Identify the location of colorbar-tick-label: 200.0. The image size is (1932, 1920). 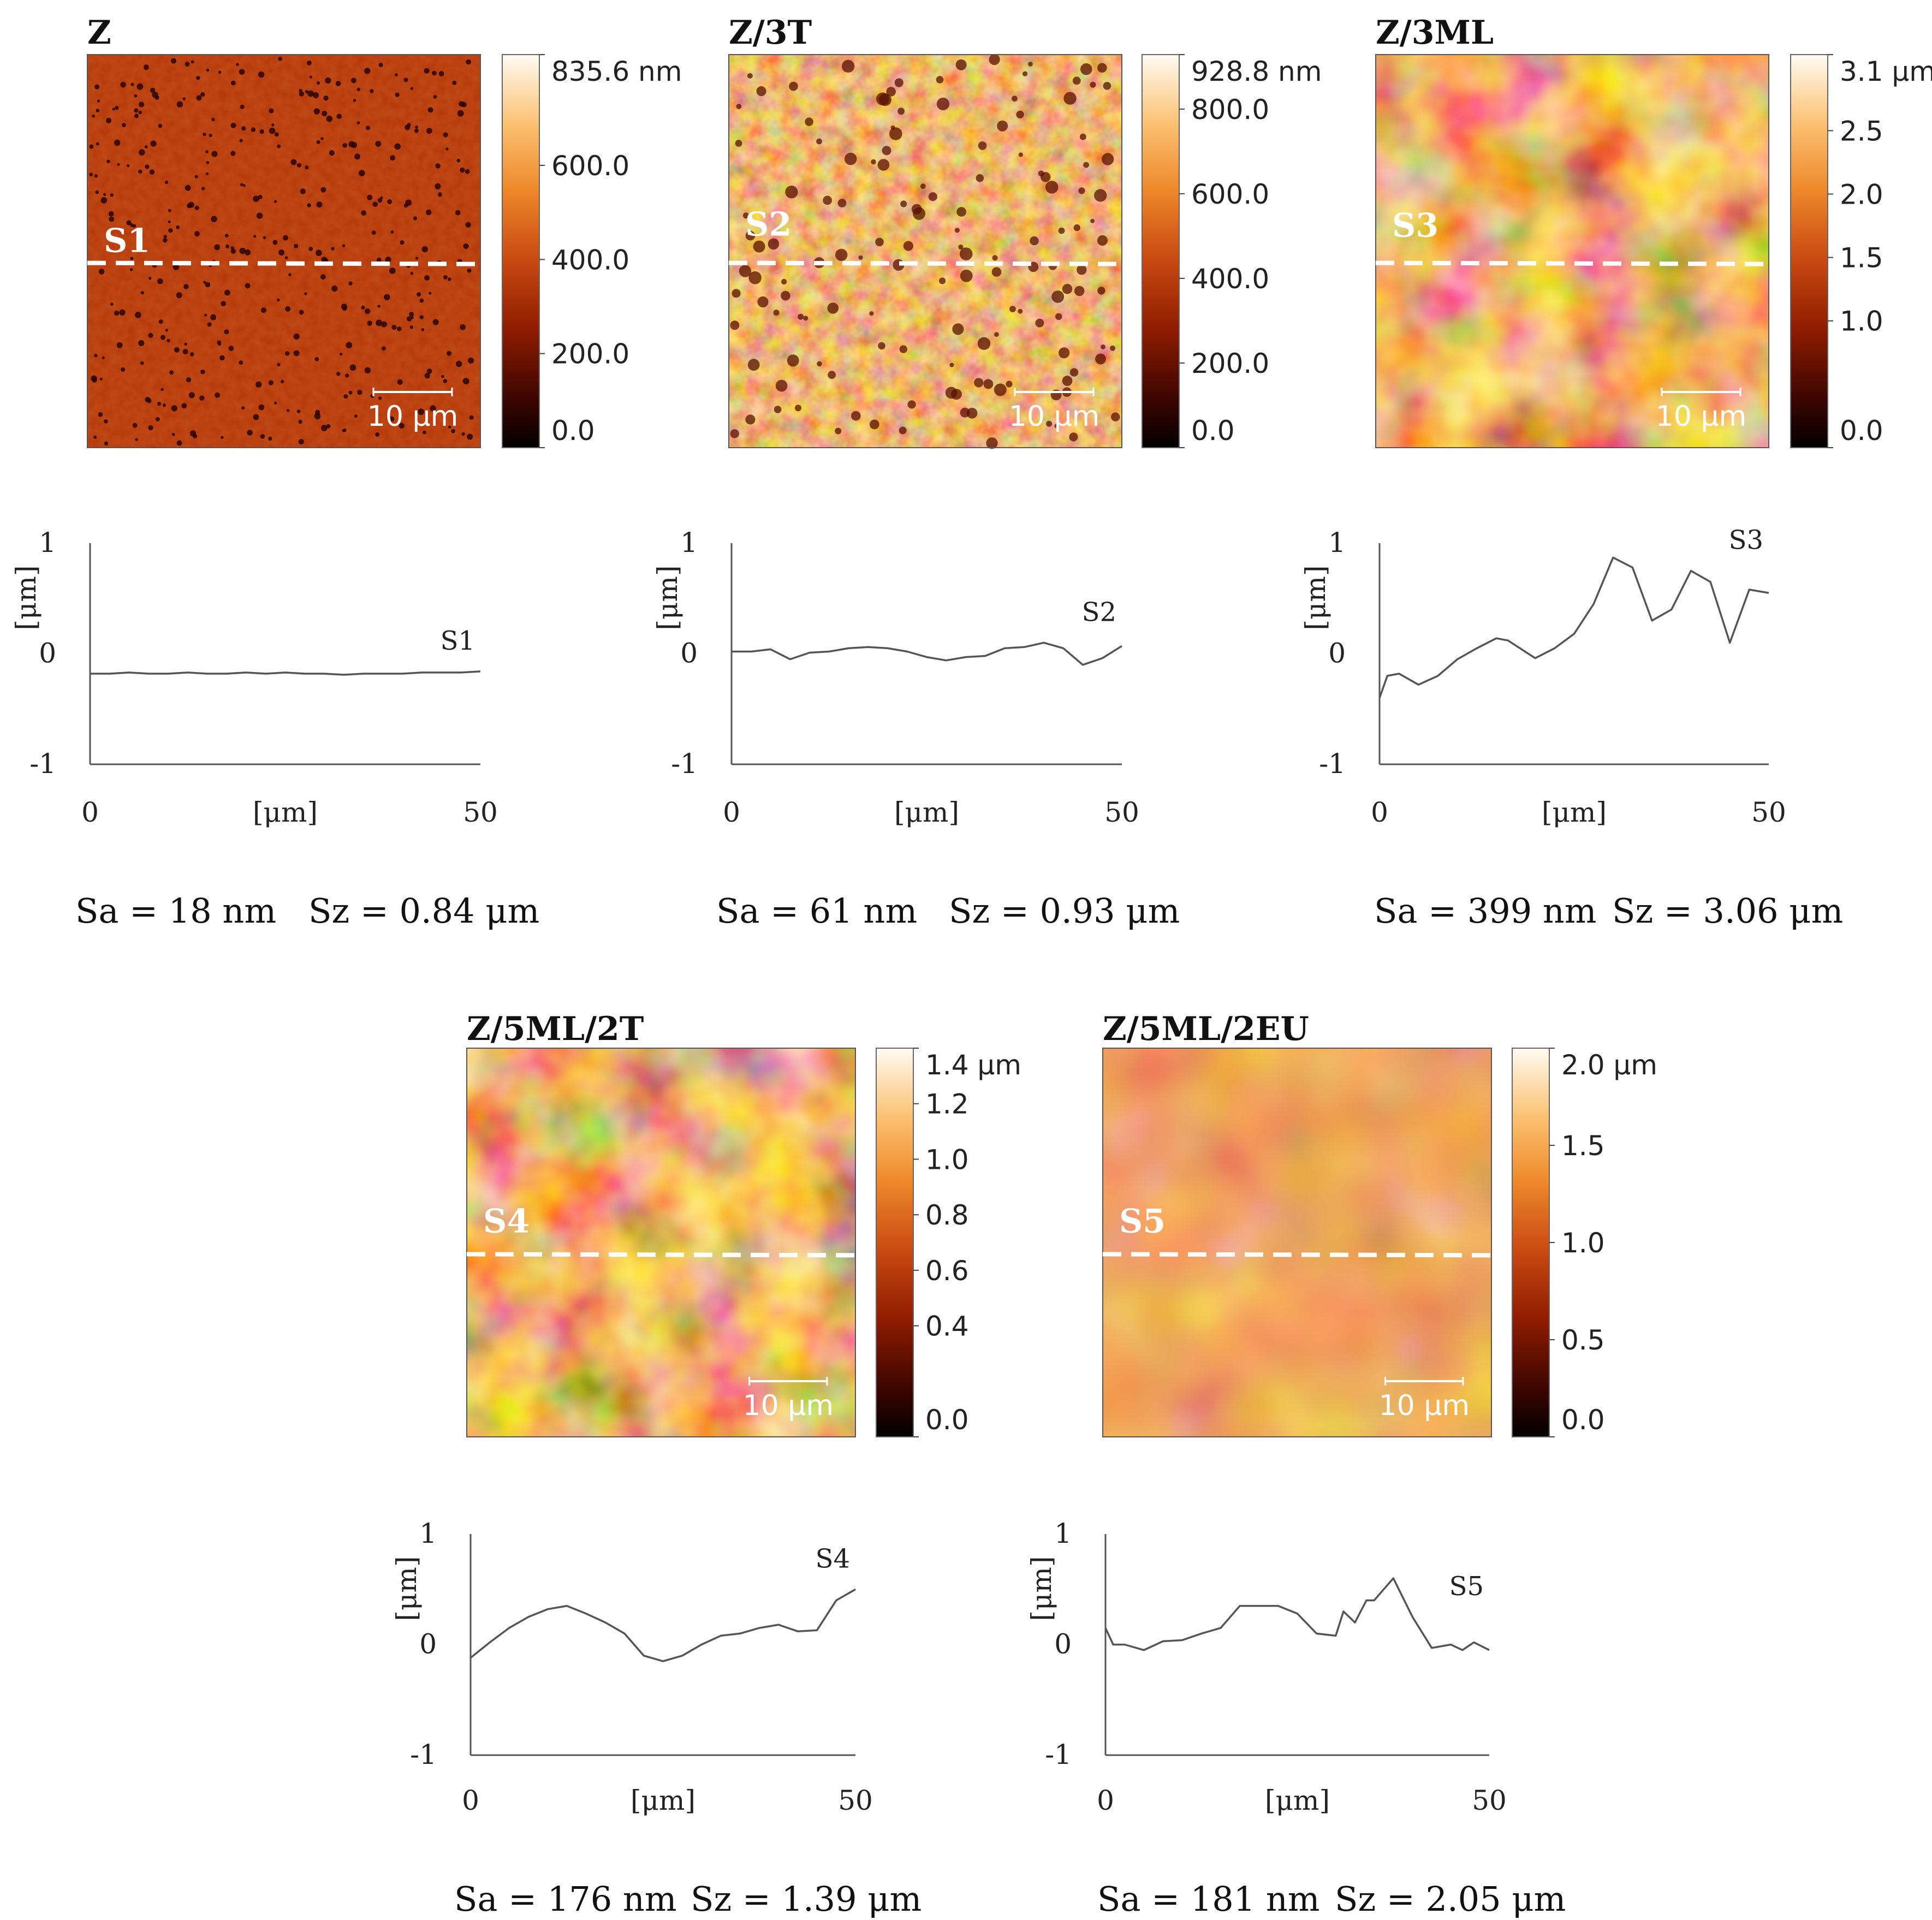
(590, 354).